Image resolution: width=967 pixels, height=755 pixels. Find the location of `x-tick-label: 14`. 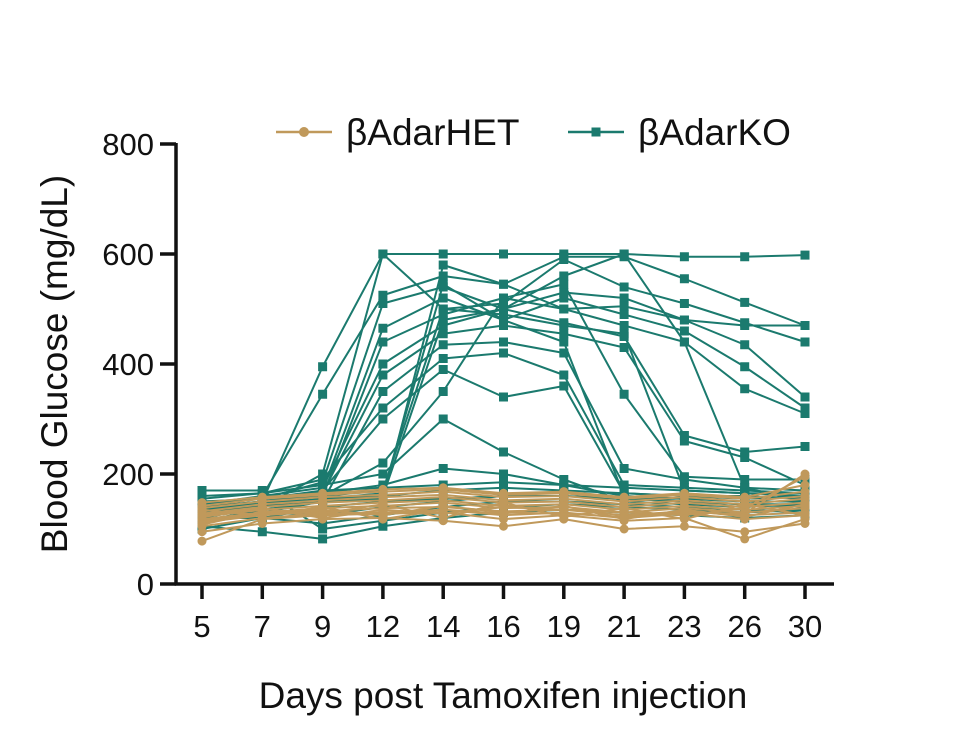

x-tick-label: 14 is located at coordinates (443, 626).